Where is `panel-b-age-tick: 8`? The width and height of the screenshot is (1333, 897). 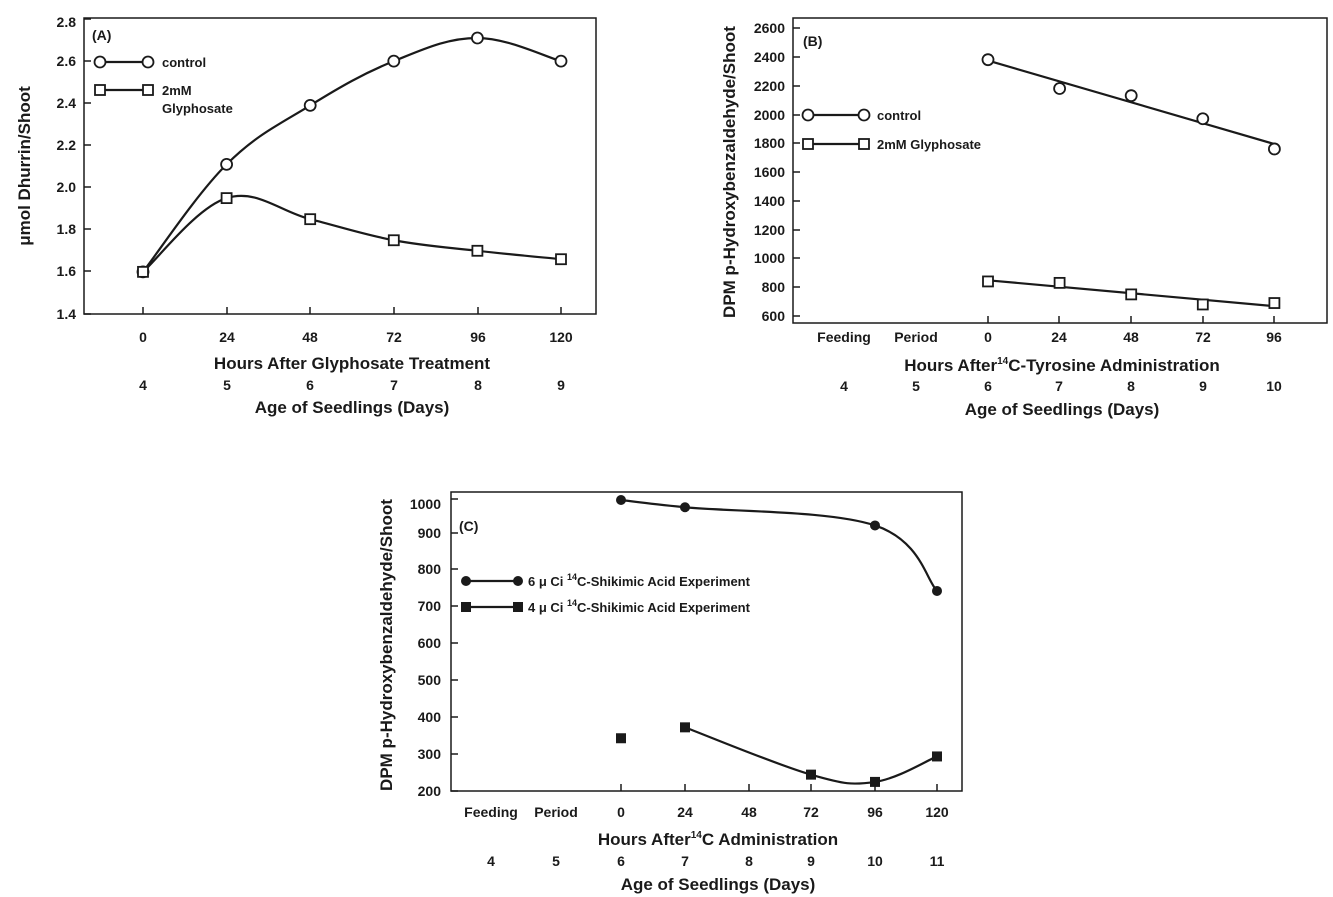 panel-b-age-tick: 8 is located at coordinates (1131, 386).